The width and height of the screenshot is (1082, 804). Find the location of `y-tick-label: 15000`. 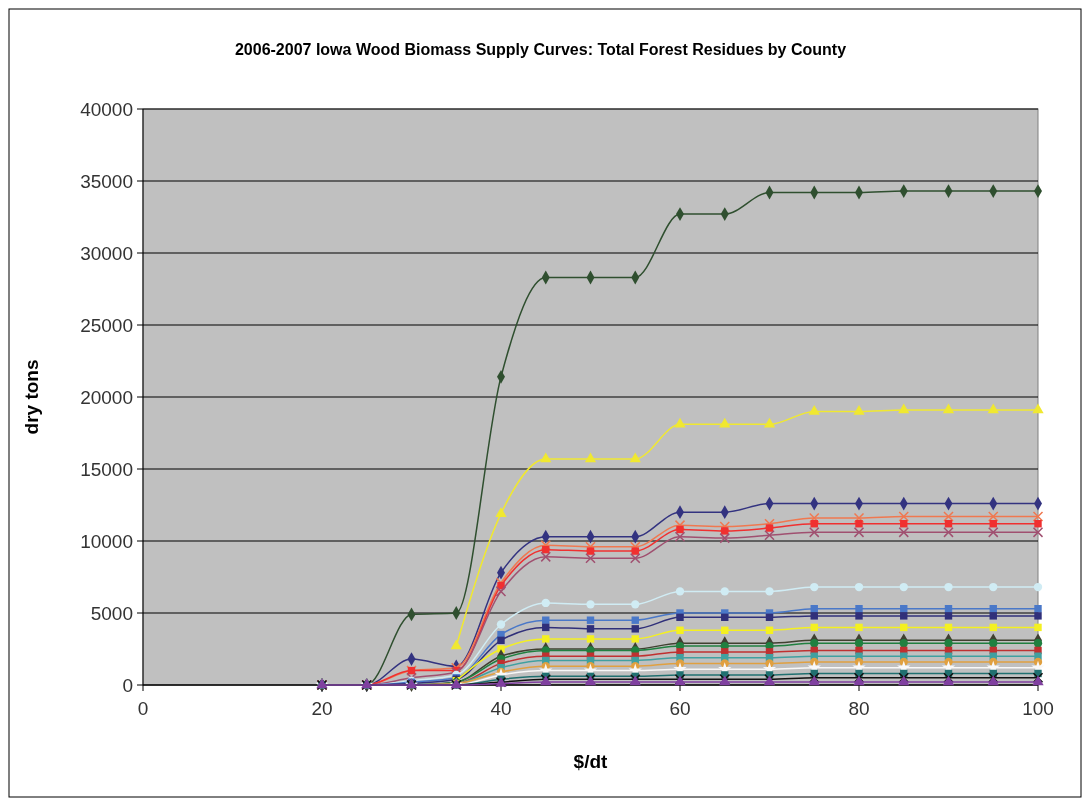

y-tick-label: 15000 is located at coordinates (106, 469).